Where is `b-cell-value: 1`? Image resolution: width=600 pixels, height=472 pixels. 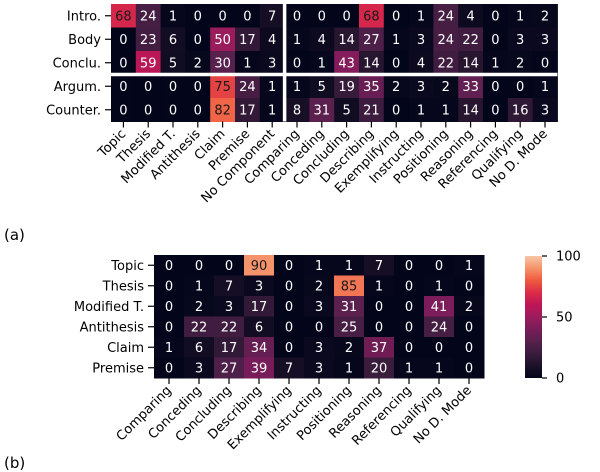
b-cell-value: 1 is located at coordinates (379, 286).